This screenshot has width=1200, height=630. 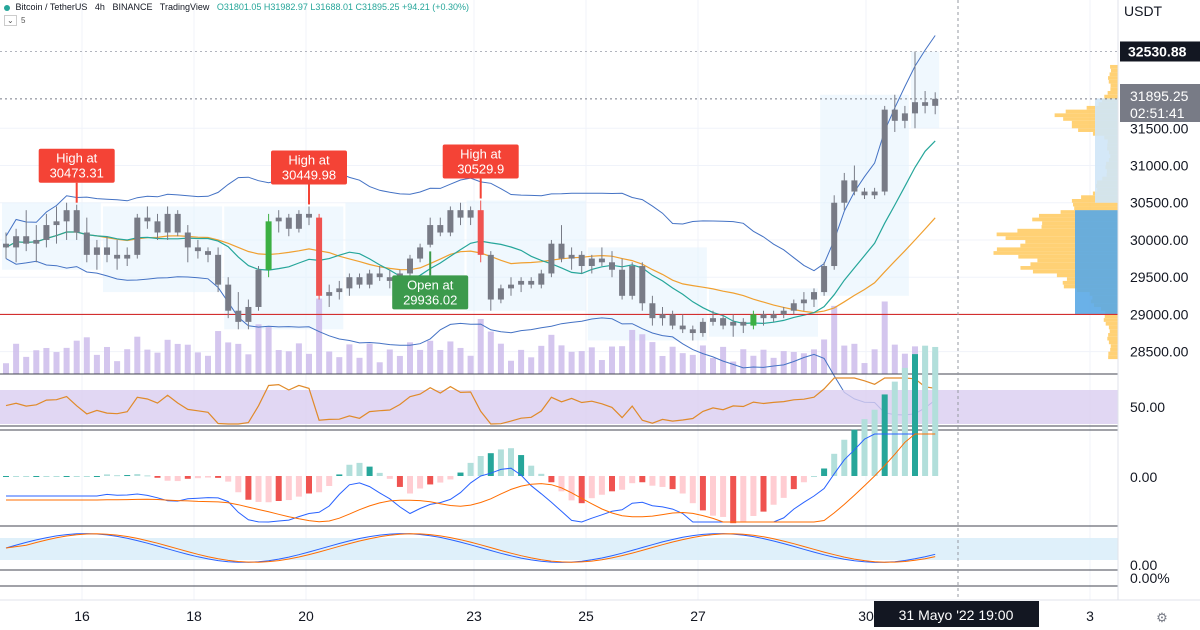 I want to click on interval: 4h, so click(x=99, y=7).